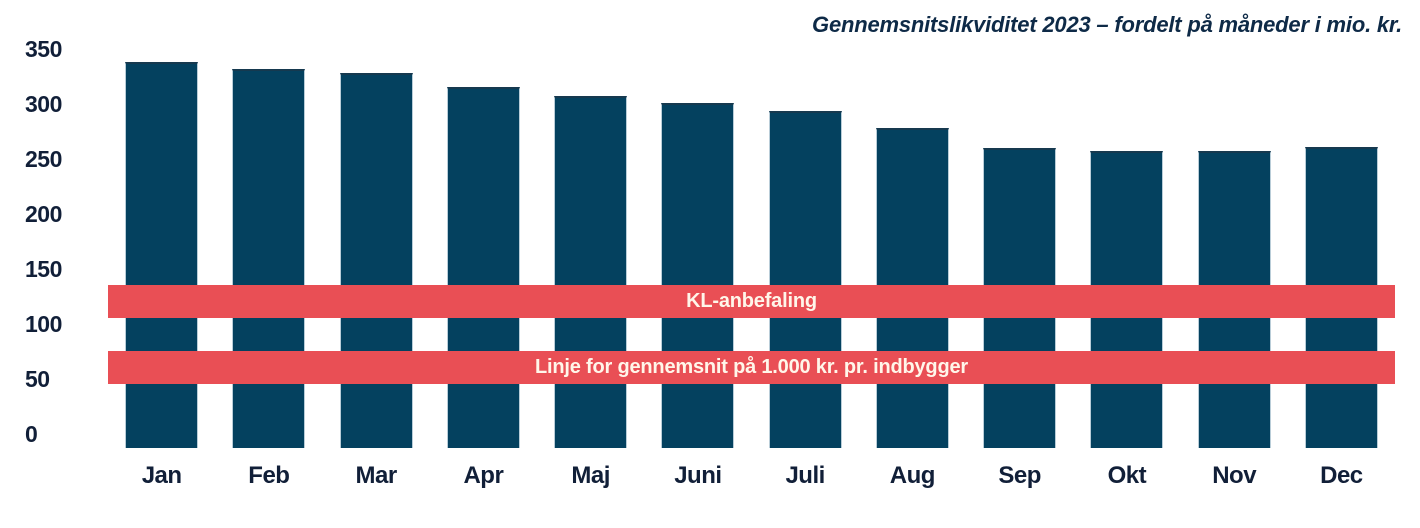  I want to click on y-tick-label-50: 50, so click(37, 379).